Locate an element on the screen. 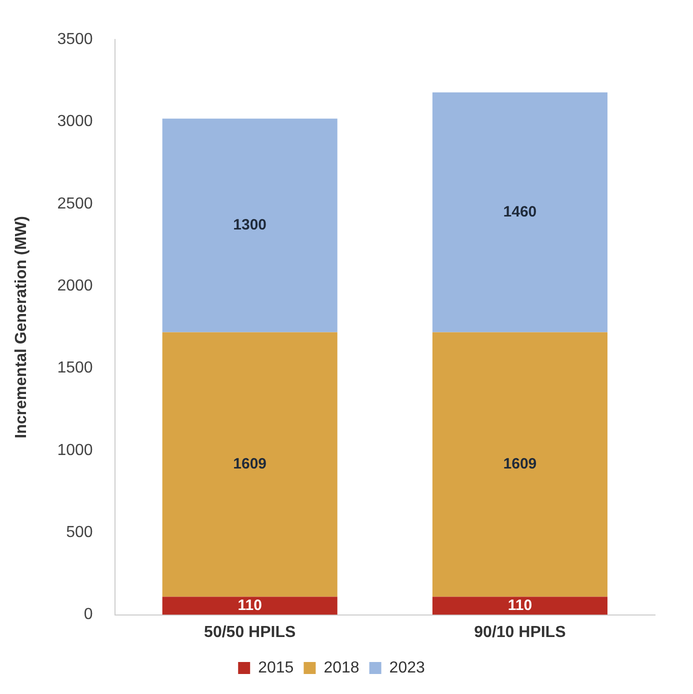  y-tick-label: 3000 is located at coordinates (75, 121).